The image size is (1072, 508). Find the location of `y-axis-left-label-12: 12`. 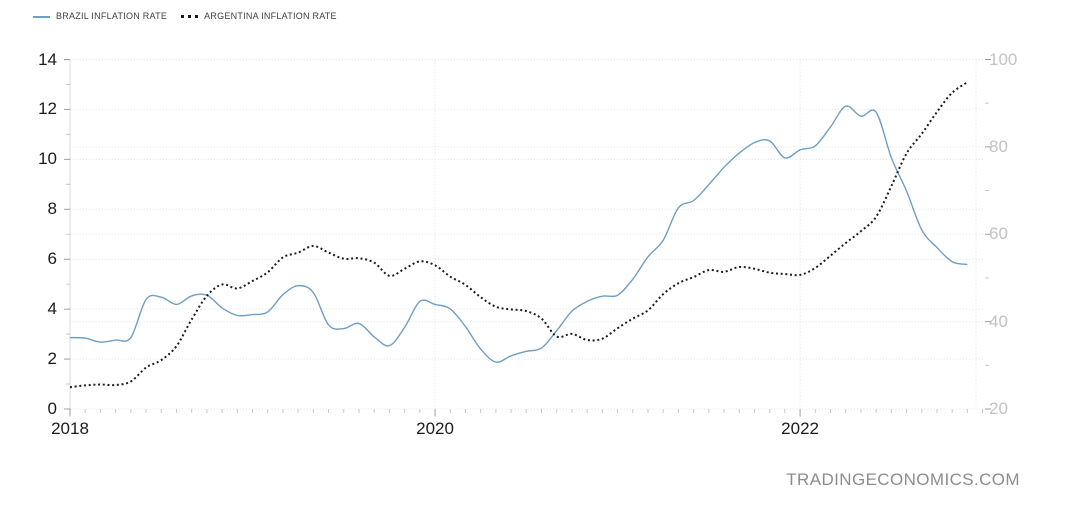

y-axis-left-label-12: 12 is located at coordinates (47, 109).